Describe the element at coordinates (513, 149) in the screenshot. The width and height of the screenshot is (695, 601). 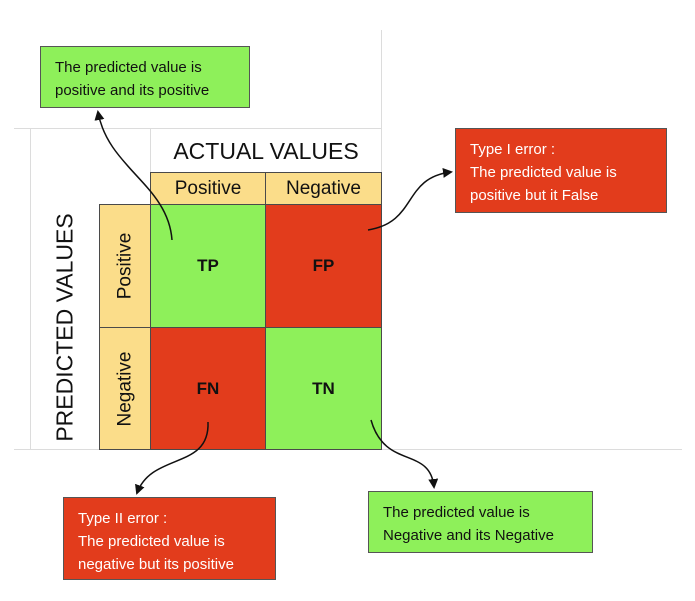
I see `callout-fp-line-1: Type I error :` at that location.